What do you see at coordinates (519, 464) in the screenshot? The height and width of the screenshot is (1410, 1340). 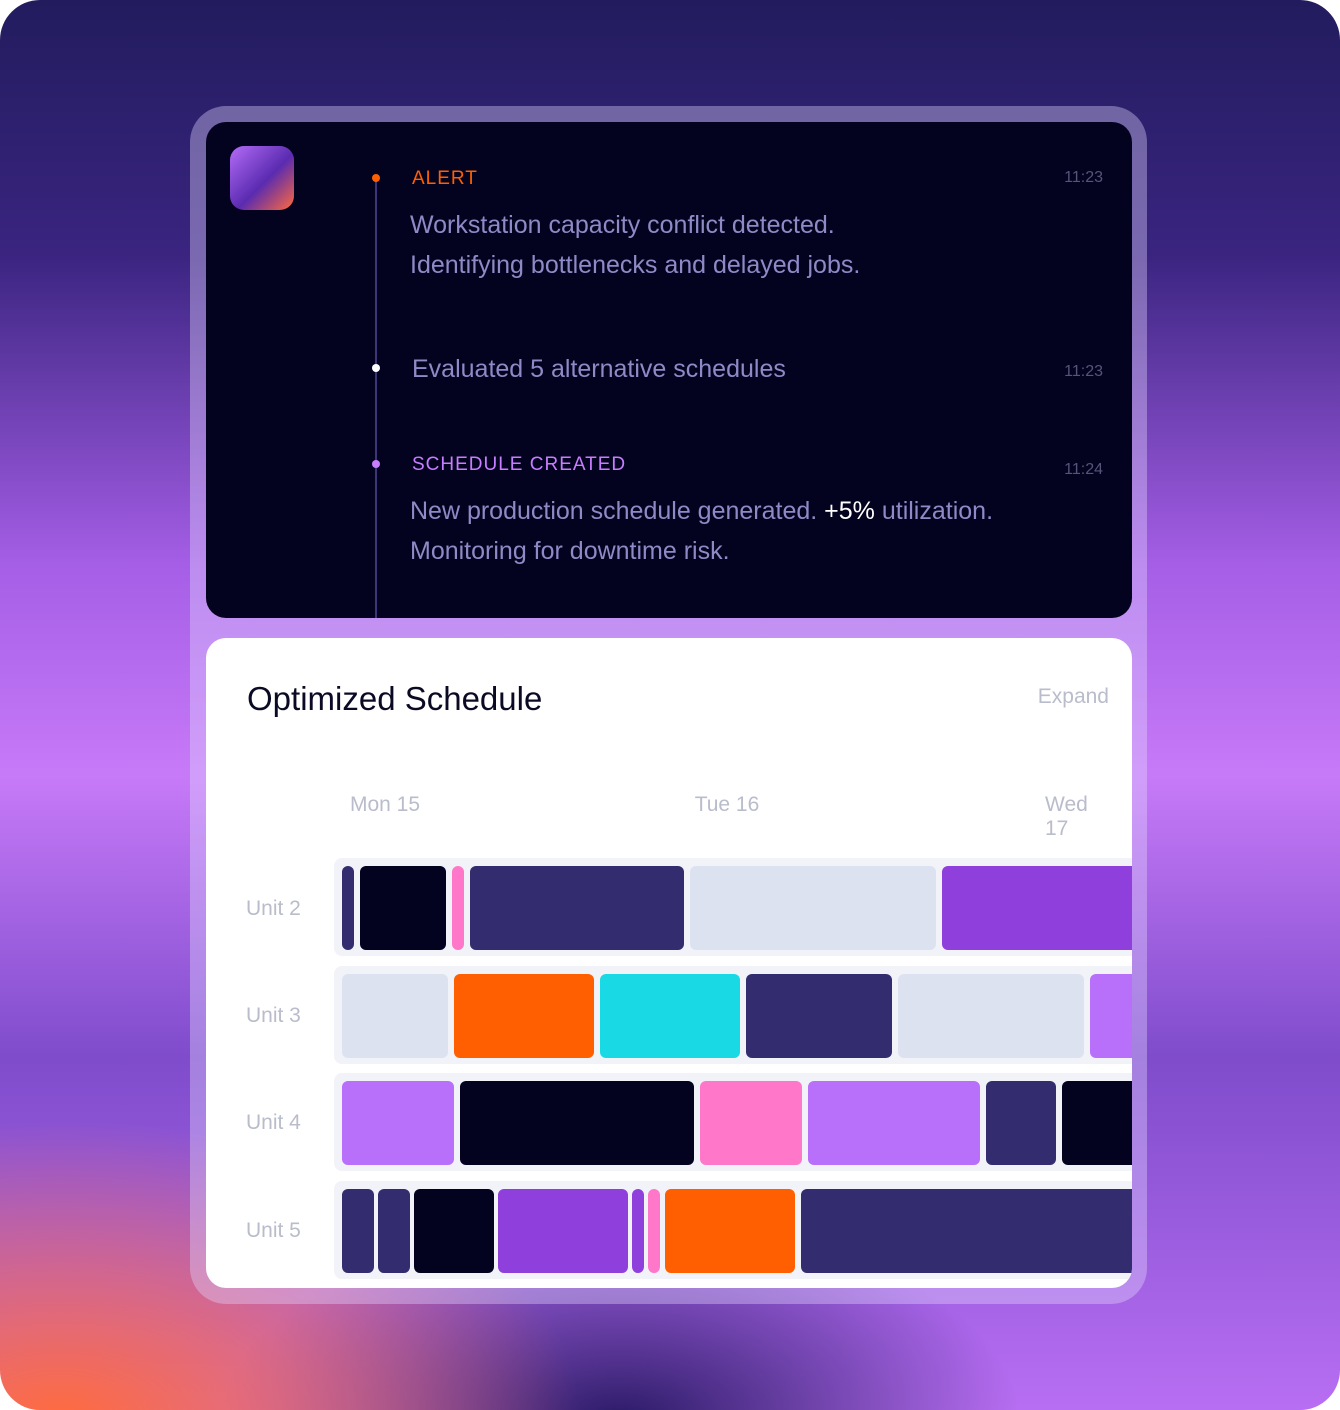 I see `event-label: SCHEDULE CREATED` at bounding box center [519, 464].